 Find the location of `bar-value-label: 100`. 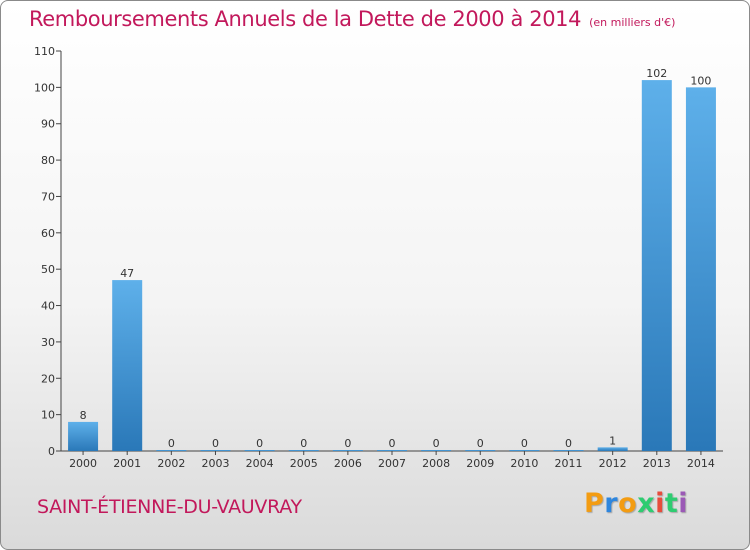

bar-value-label: 100 is located at coordinates (700, 80).